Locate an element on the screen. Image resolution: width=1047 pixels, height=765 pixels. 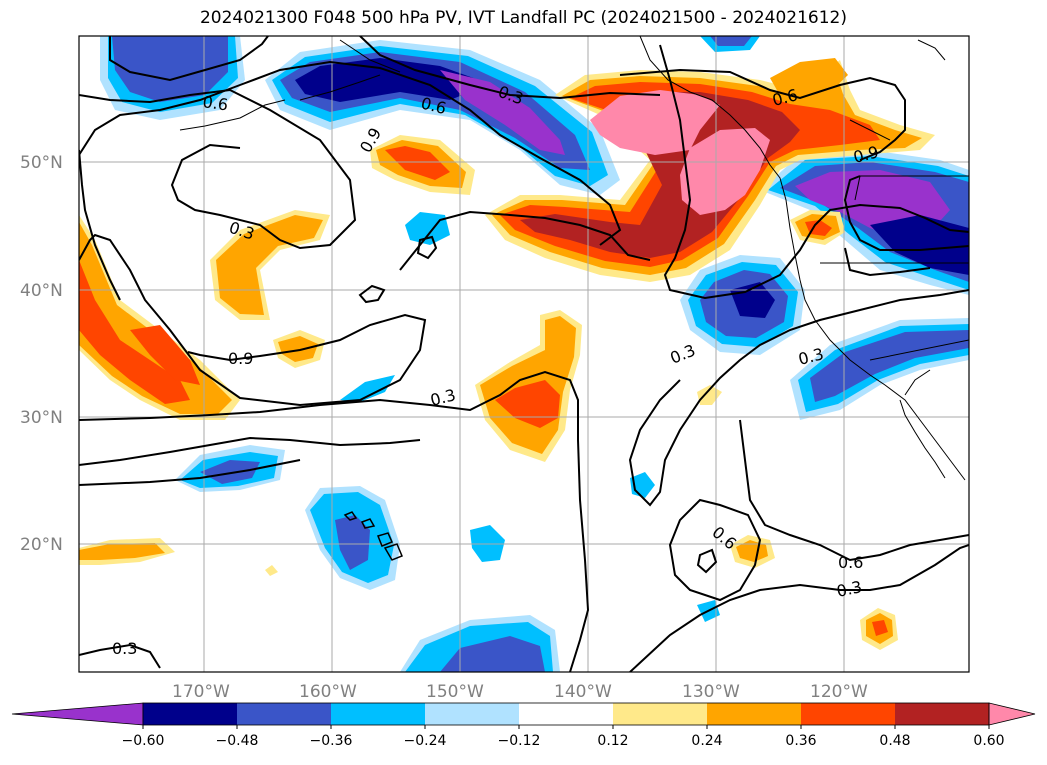
neg-blob-hawaii-blue is located at coordinates (352, 542).